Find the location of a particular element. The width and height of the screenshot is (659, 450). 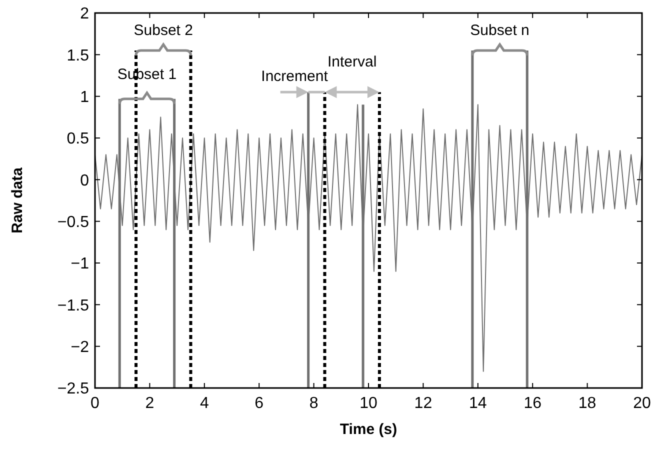

x-tick-label: 18 is located at coordinates (587, 403).